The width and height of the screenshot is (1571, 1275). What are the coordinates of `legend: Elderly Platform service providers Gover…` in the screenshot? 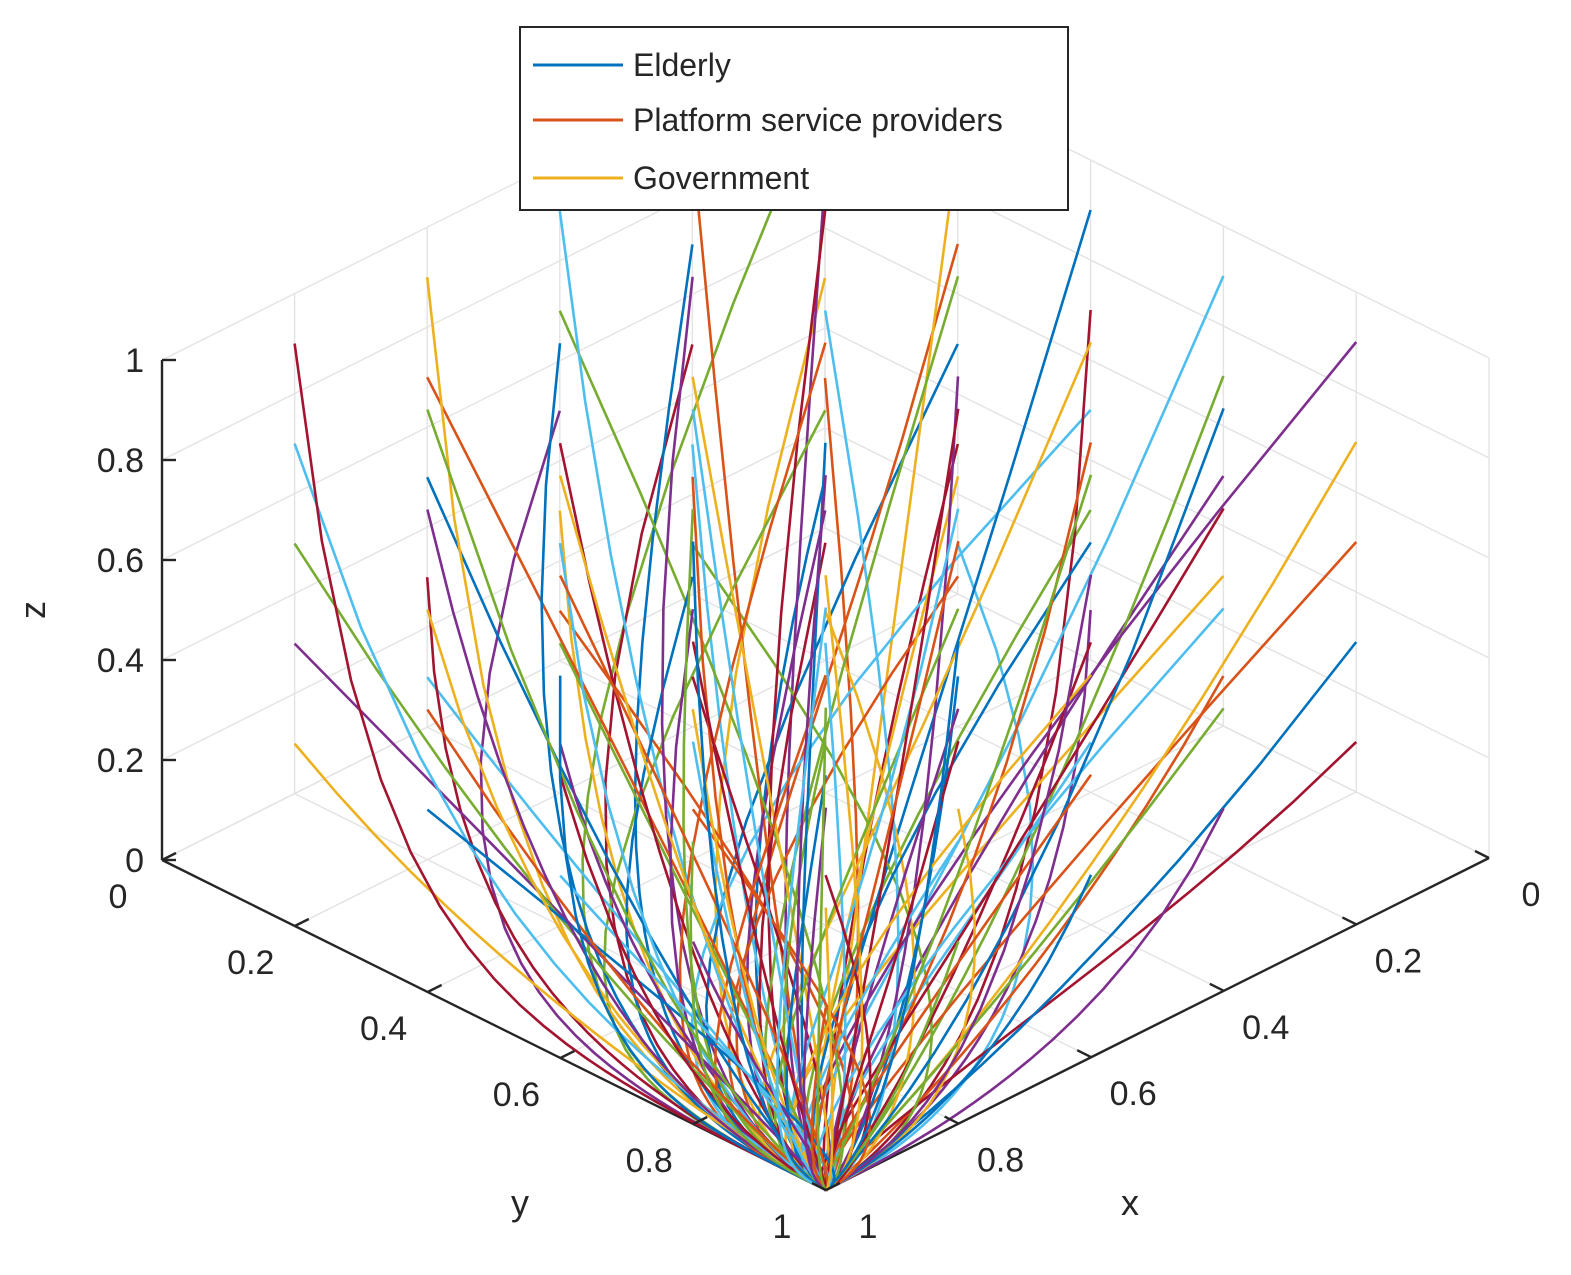 It's located at (794, 118).